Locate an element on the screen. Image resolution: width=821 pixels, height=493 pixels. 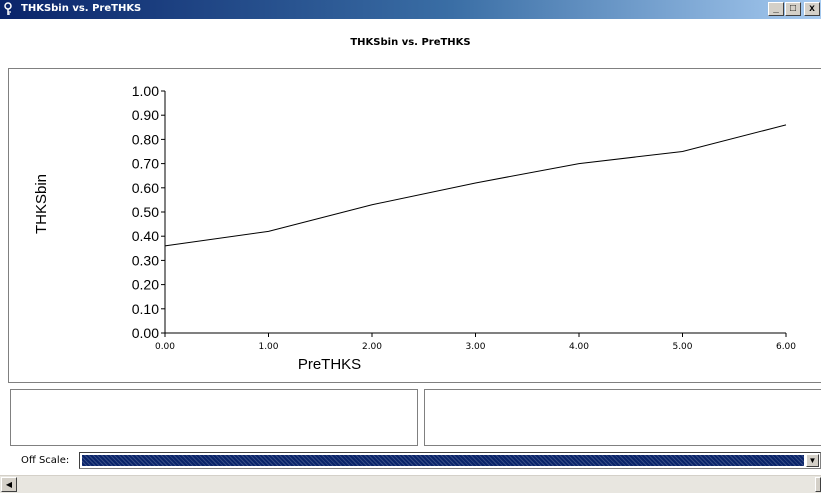
offscale-label: Off Scale: is located at coordinates (45, 460).